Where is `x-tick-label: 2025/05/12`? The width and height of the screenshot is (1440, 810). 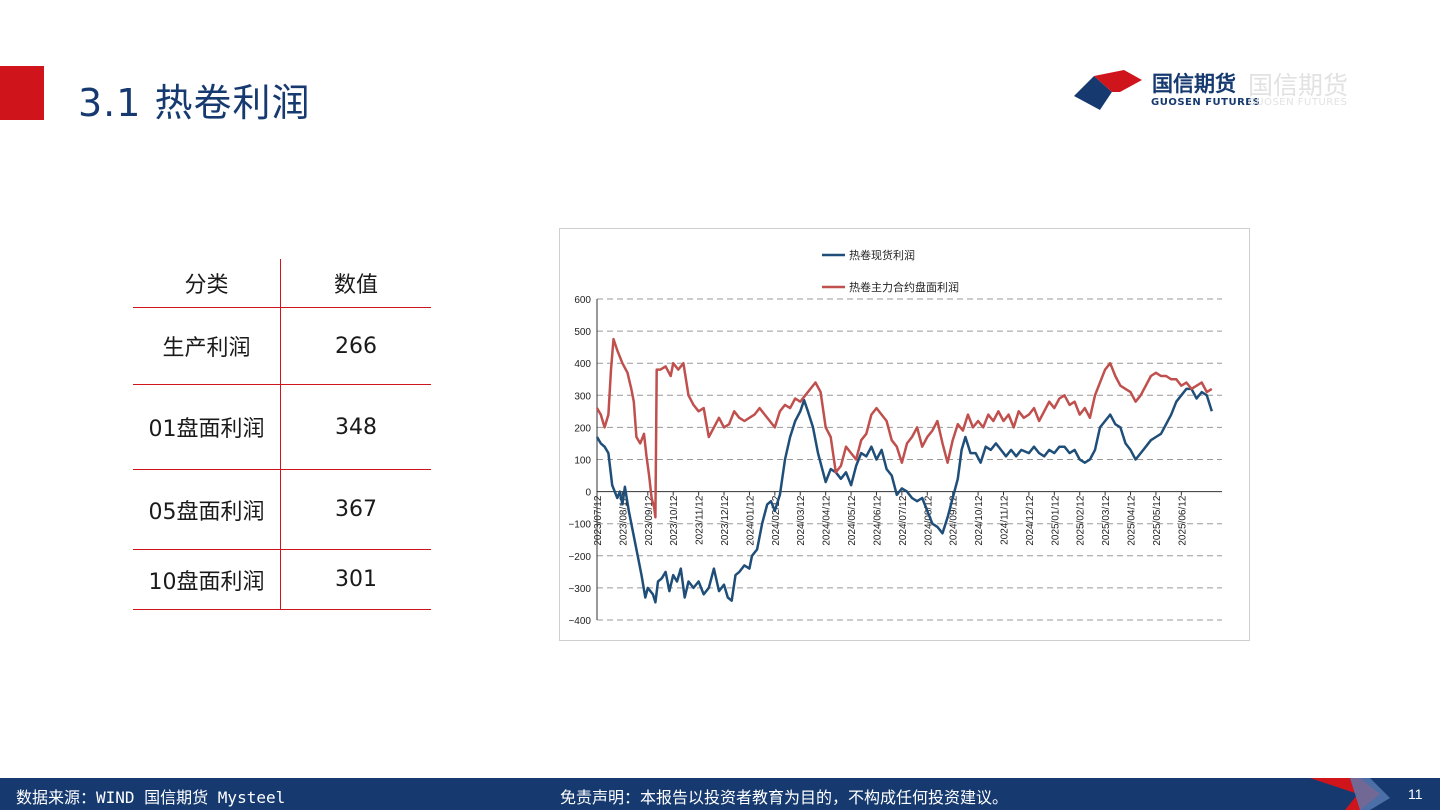
x-tick-label: 2025/05/12 is located at coordinates (1157, 520).